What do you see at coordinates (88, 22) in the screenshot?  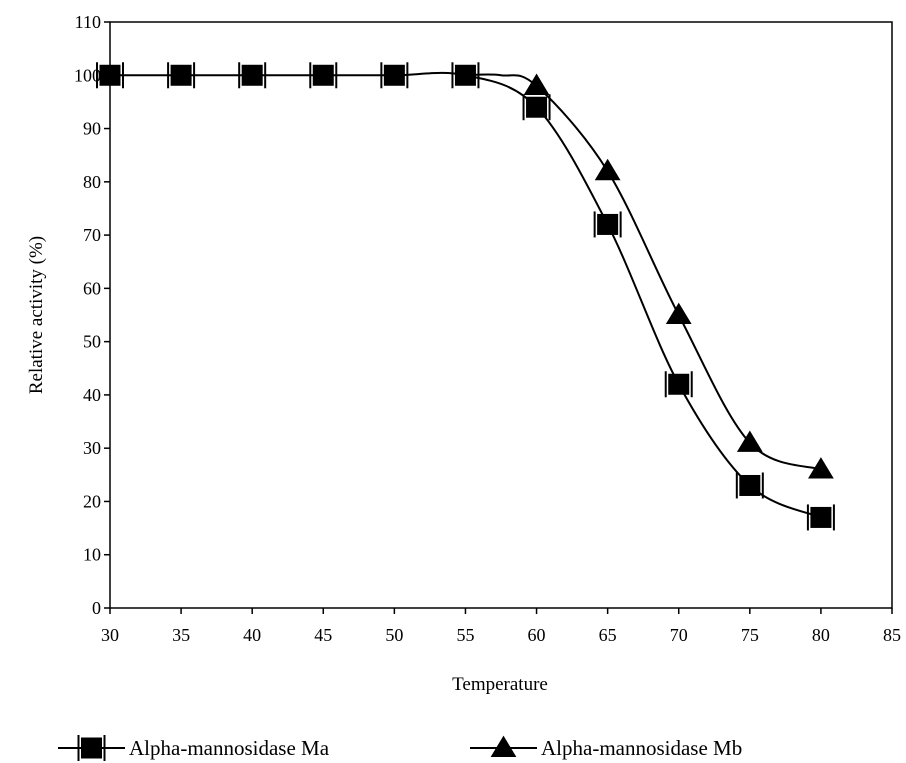 I see `y-tick-label: 110` at bounding box center [88, 22].